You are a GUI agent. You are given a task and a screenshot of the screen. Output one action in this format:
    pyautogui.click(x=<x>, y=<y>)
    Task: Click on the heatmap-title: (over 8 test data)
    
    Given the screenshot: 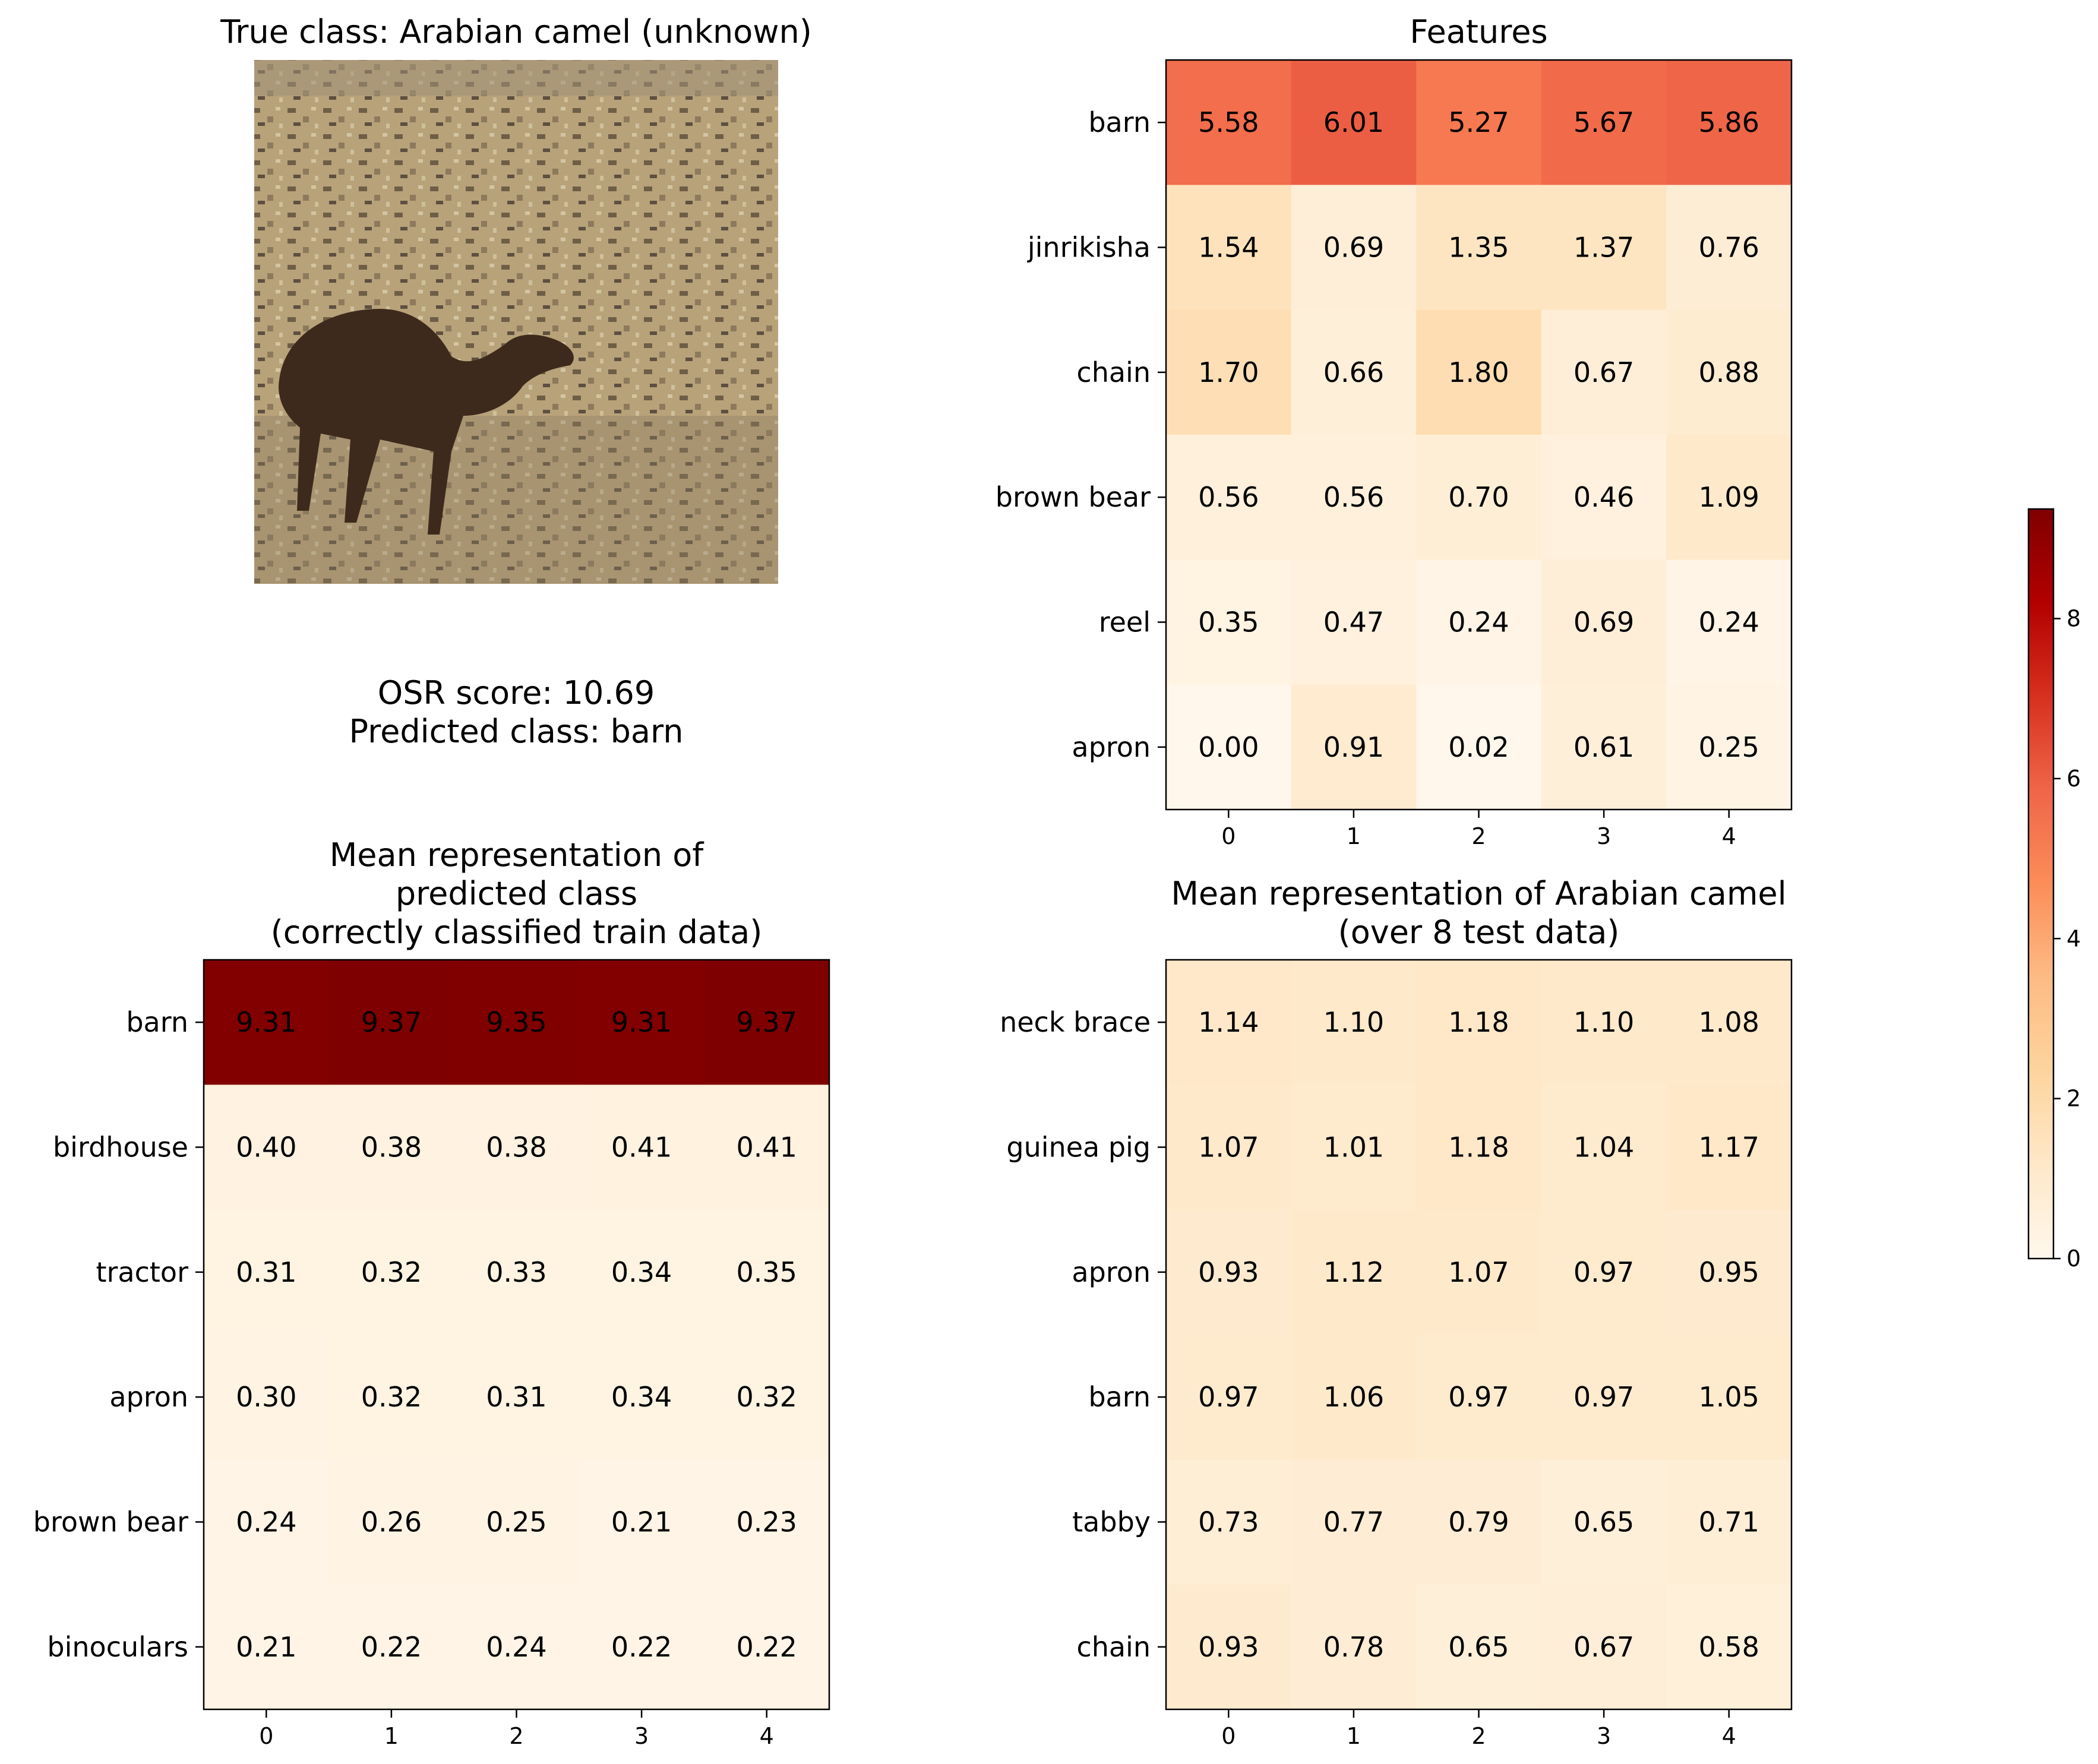 What is the action you would take?
    pyautogui.click(x=1479, y=932)
    